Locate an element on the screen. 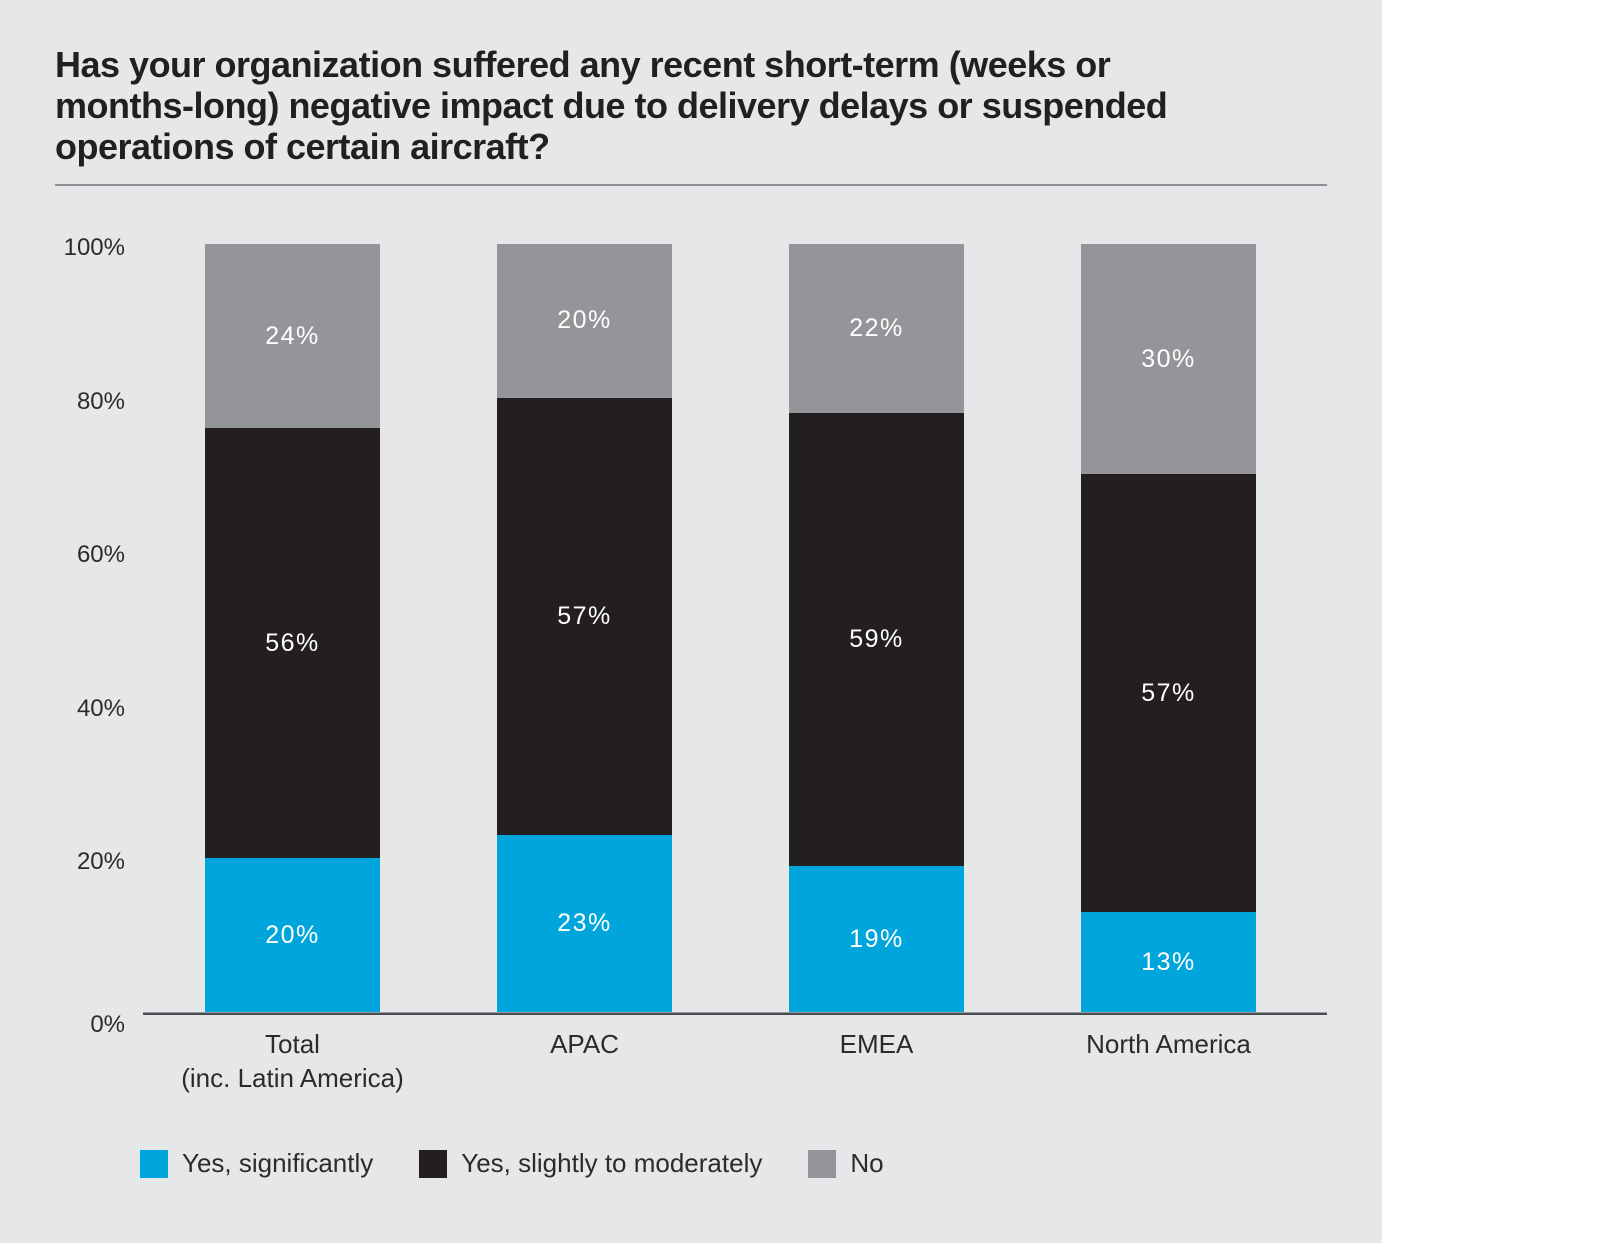 The height and width of the screenshot is (1243, 1600). x-category-label-line: APAC is located at coordinates (584, 1044).